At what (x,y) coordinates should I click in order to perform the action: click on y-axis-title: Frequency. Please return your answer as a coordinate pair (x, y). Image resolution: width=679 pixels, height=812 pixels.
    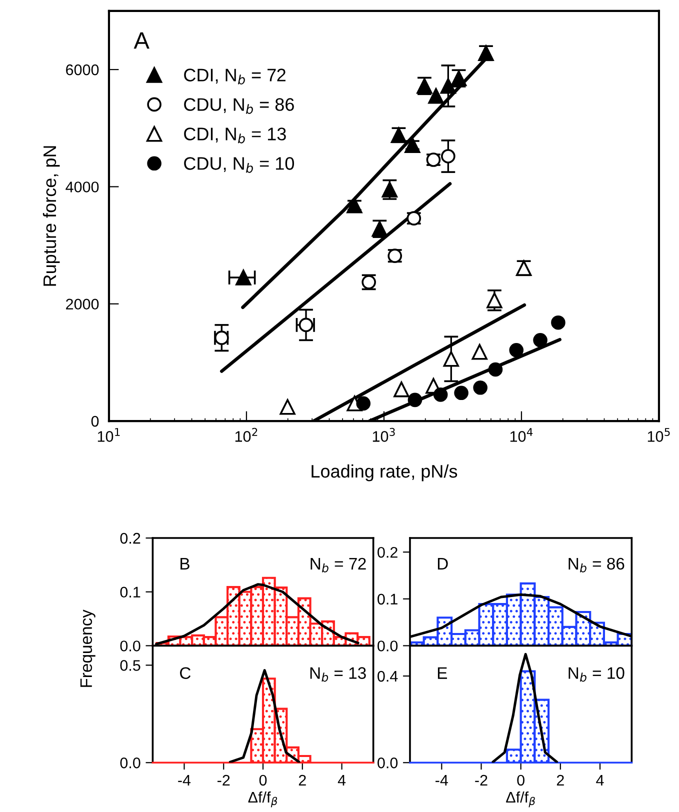
    Looking at the image, I should click on (88, 648).